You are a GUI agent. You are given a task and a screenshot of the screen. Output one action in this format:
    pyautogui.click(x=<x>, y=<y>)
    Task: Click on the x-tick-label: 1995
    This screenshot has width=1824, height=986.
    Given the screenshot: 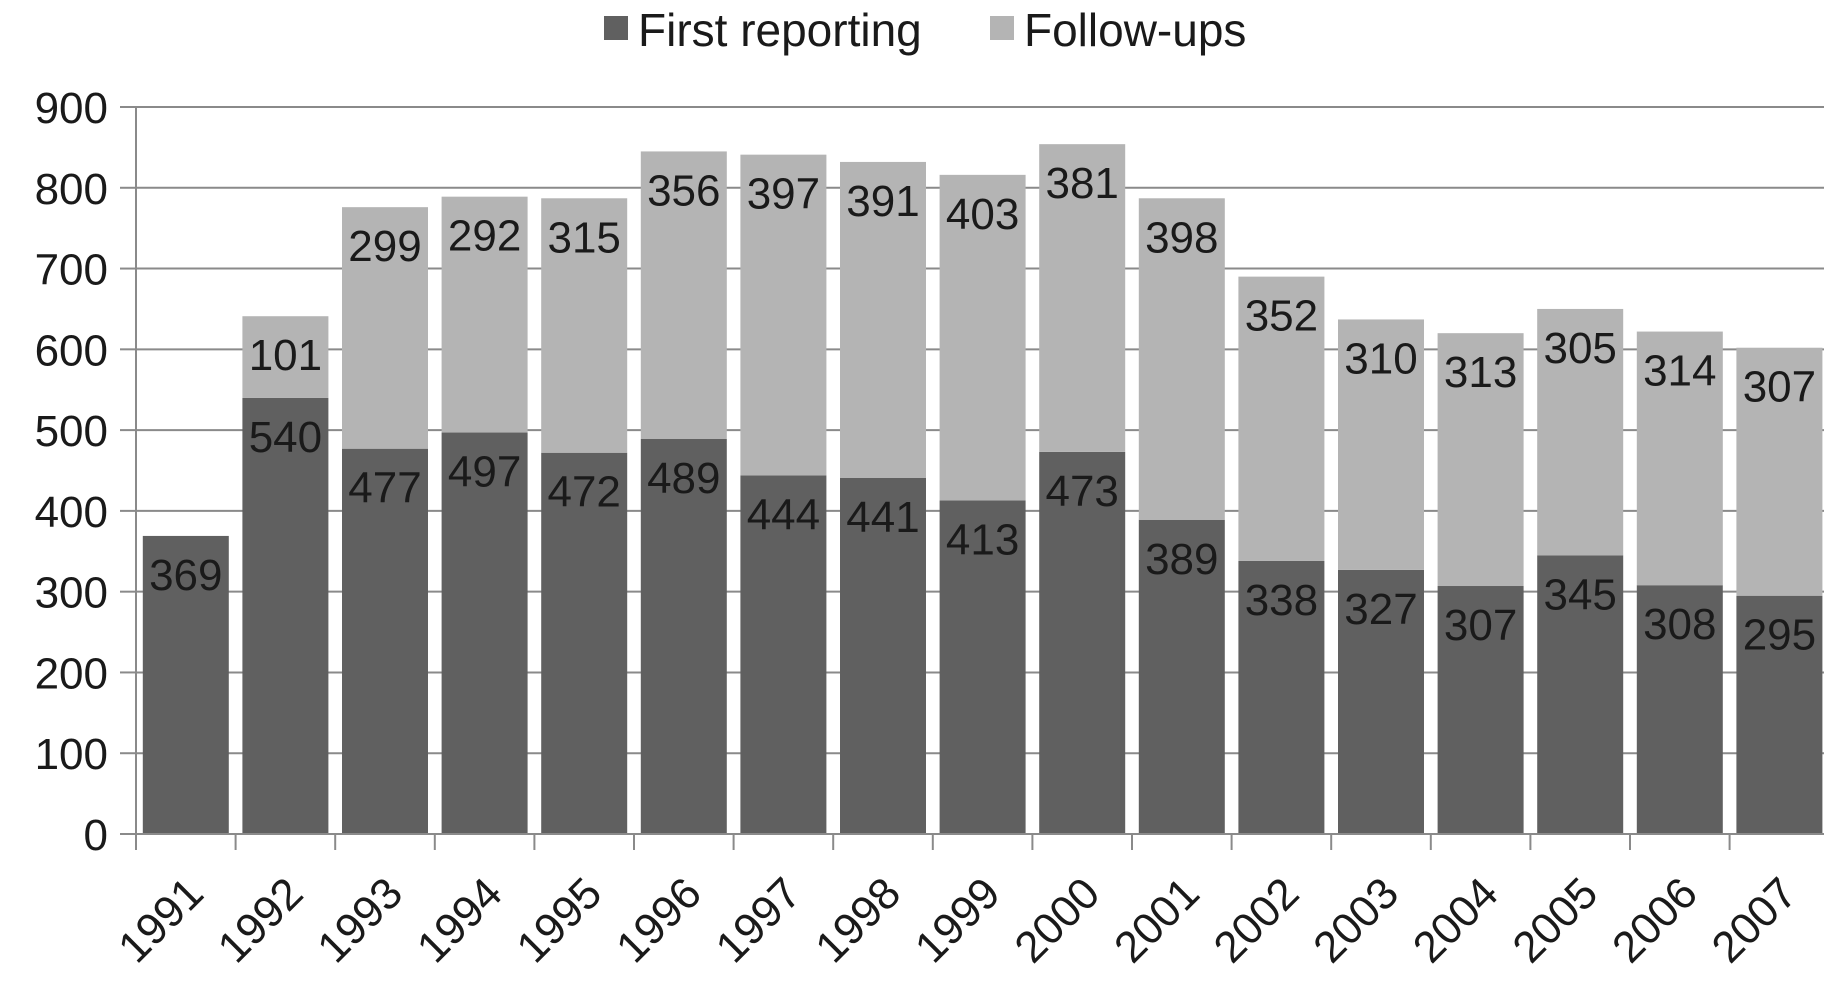 What is the action you would take?
    pyautogui.click(x=559, y=920)
    